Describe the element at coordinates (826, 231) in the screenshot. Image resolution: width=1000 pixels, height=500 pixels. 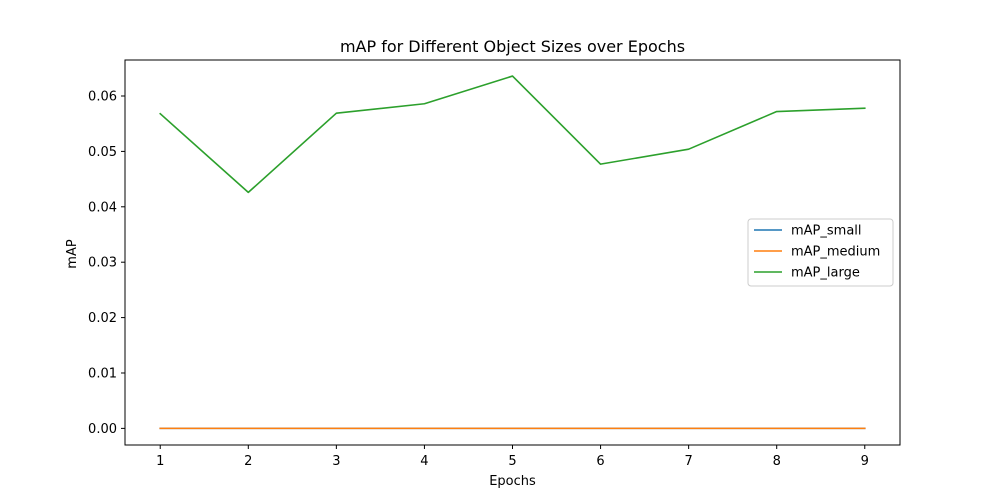
I see `legend-label-map-small: mAP_small` at that location.